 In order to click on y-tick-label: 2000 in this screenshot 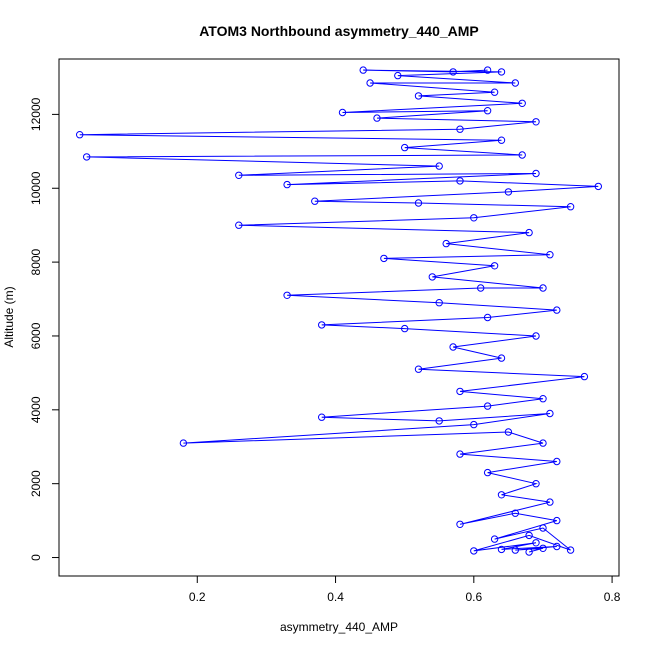, I will do `click(36, 483)`.